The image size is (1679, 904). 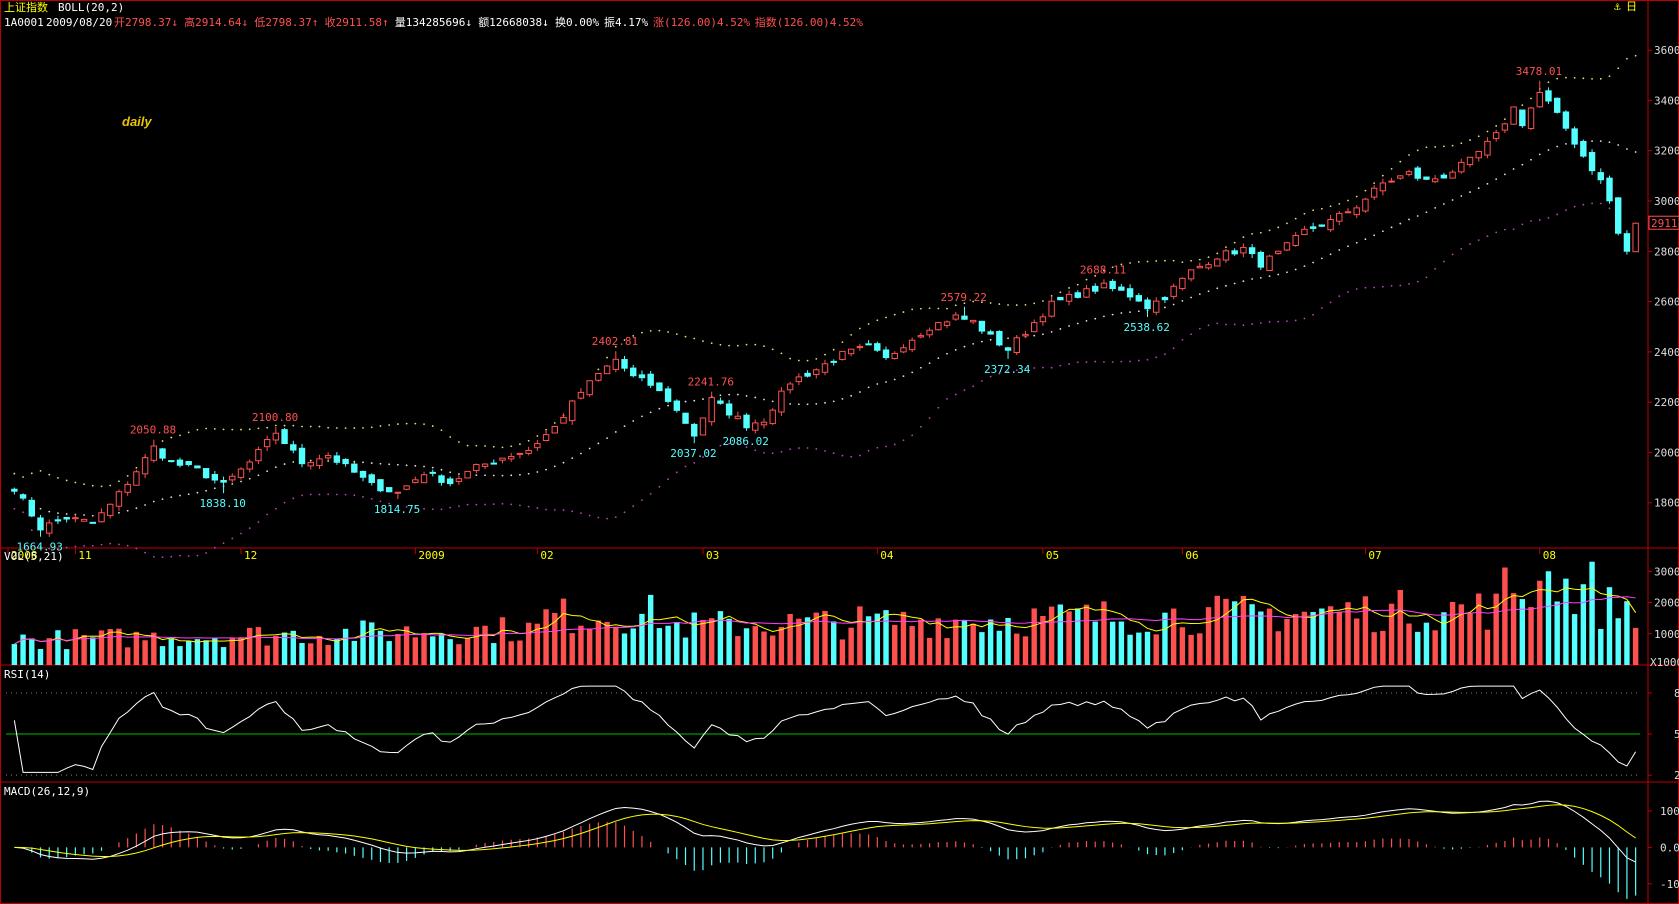 I want to click on stat-0: 开2798.37↓, so click(x=146, y=22).